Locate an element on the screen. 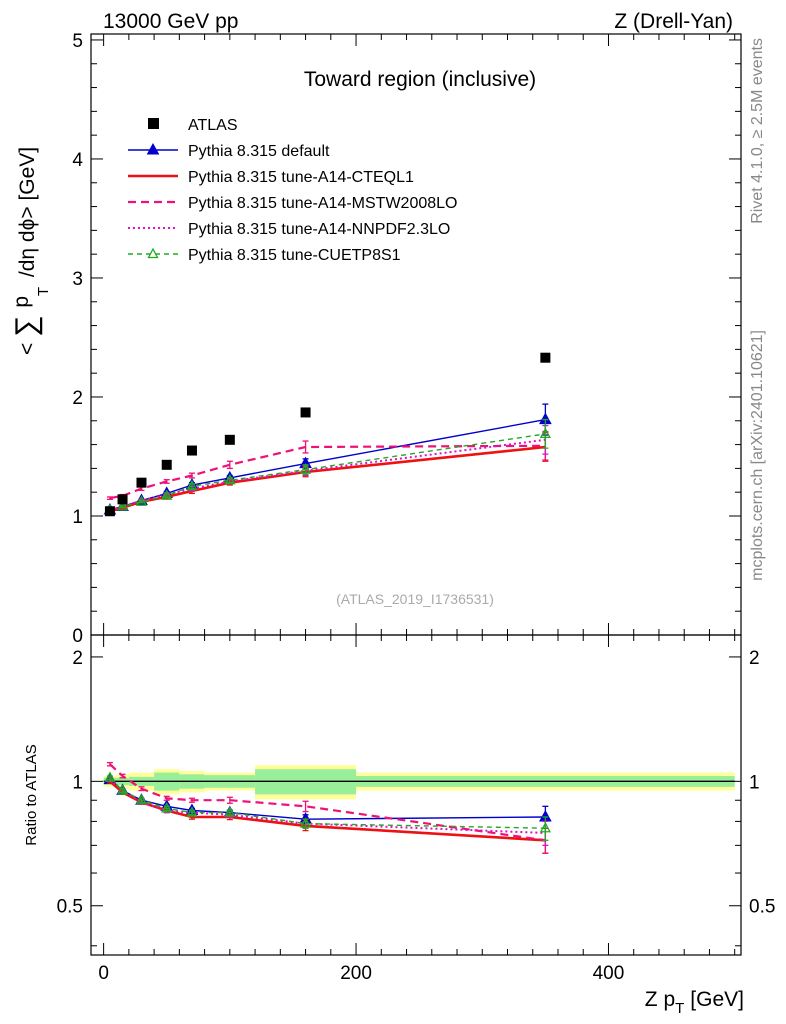  ratio-x-tick-label: 0 is located at coordinates (103, 973).